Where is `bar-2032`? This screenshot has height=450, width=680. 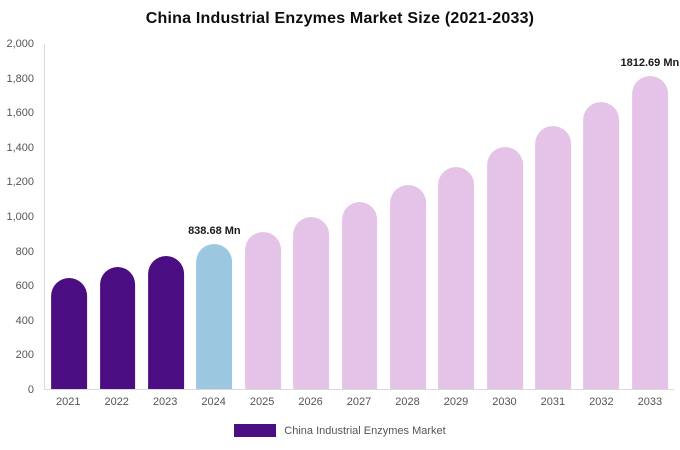 bar-2032 is located at coordinates (601, 245).